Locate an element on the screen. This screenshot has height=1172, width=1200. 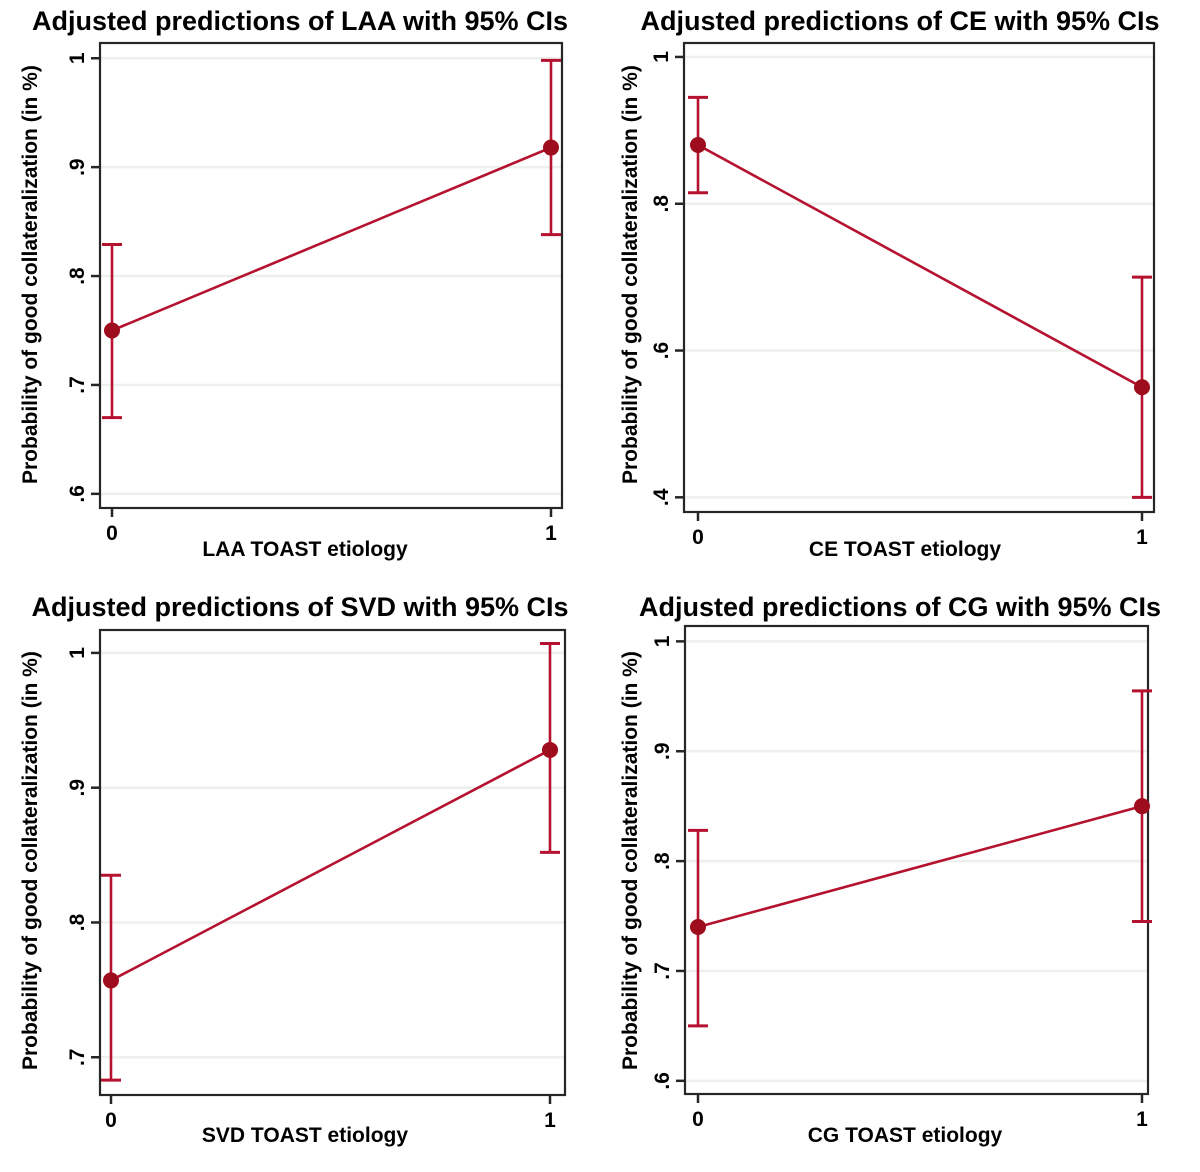
panel-title: Adjusted predictions of SVD with 95% CIs is located at coordinates (300, 607).